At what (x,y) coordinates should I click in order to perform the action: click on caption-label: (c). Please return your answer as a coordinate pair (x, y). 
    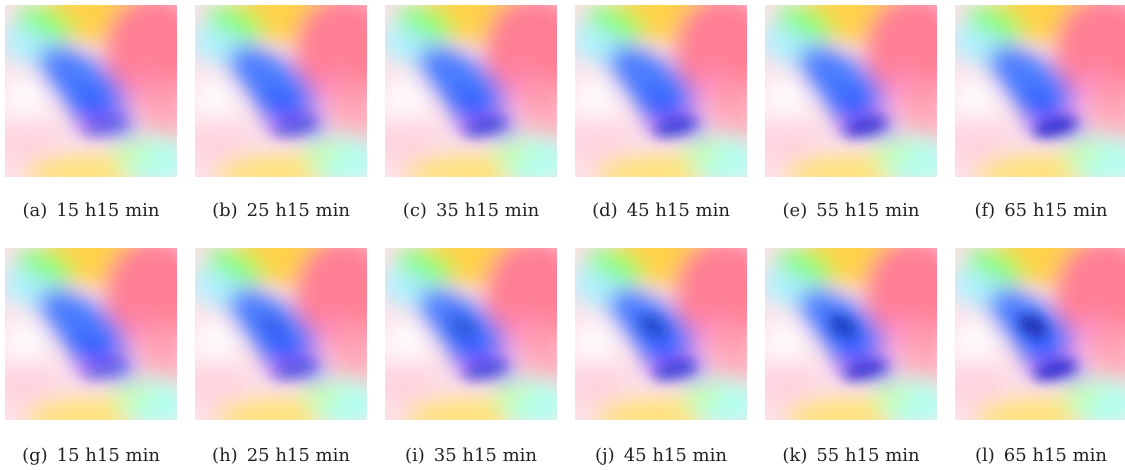
    Looking at the image, I should click on (415, 210).